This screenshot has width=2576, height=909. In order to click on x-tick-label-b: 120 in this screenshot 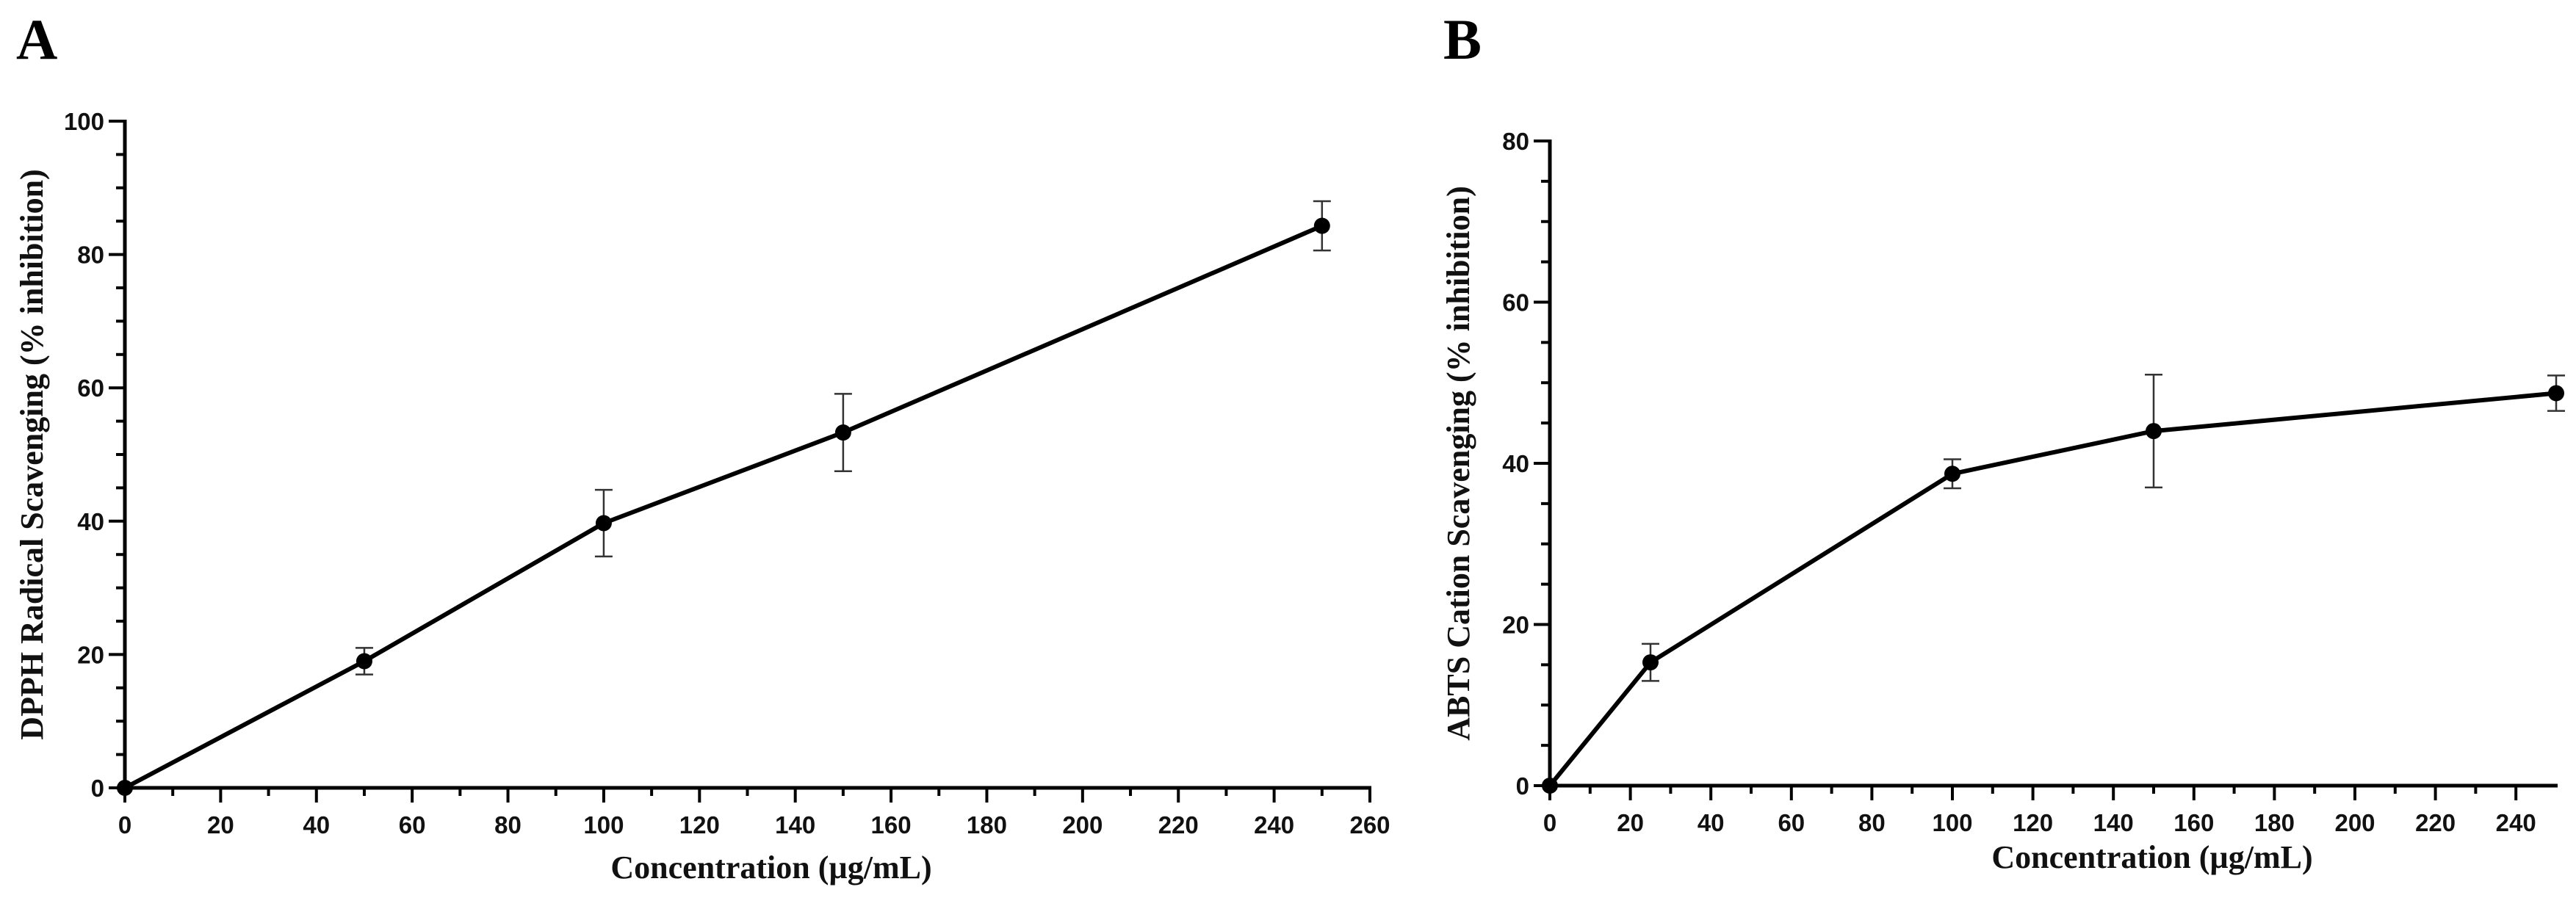, I will do `click(2033, 823)`.